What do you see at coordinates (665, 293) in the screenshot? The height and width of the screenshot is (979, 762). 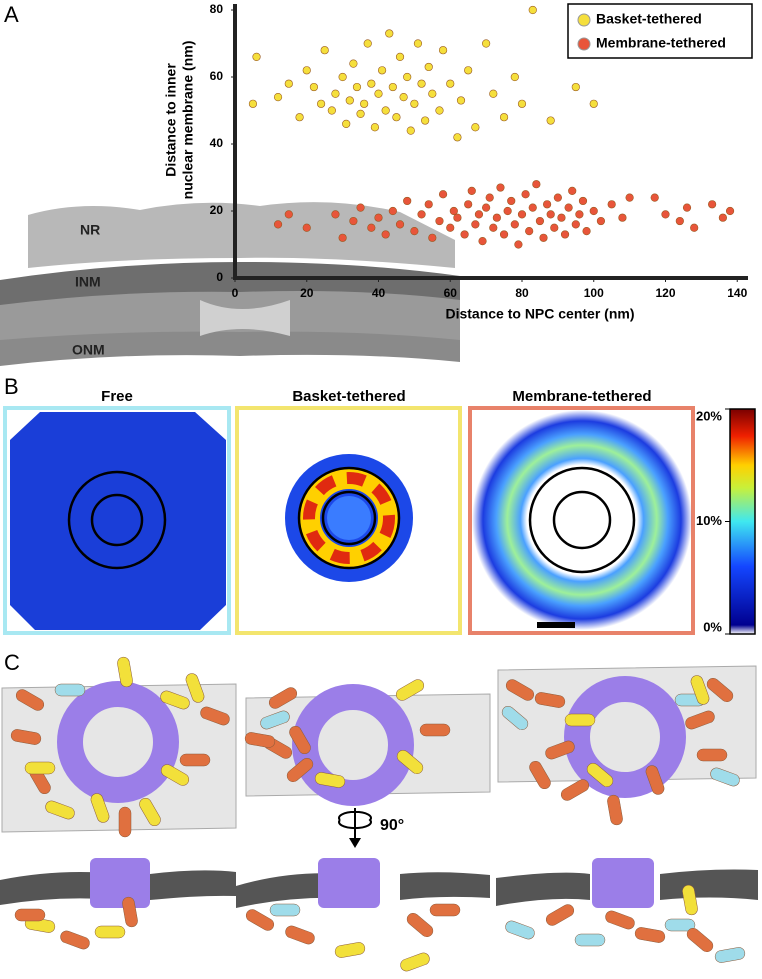 I see `x-tick-label: 120` at bounding box center [665, 293].